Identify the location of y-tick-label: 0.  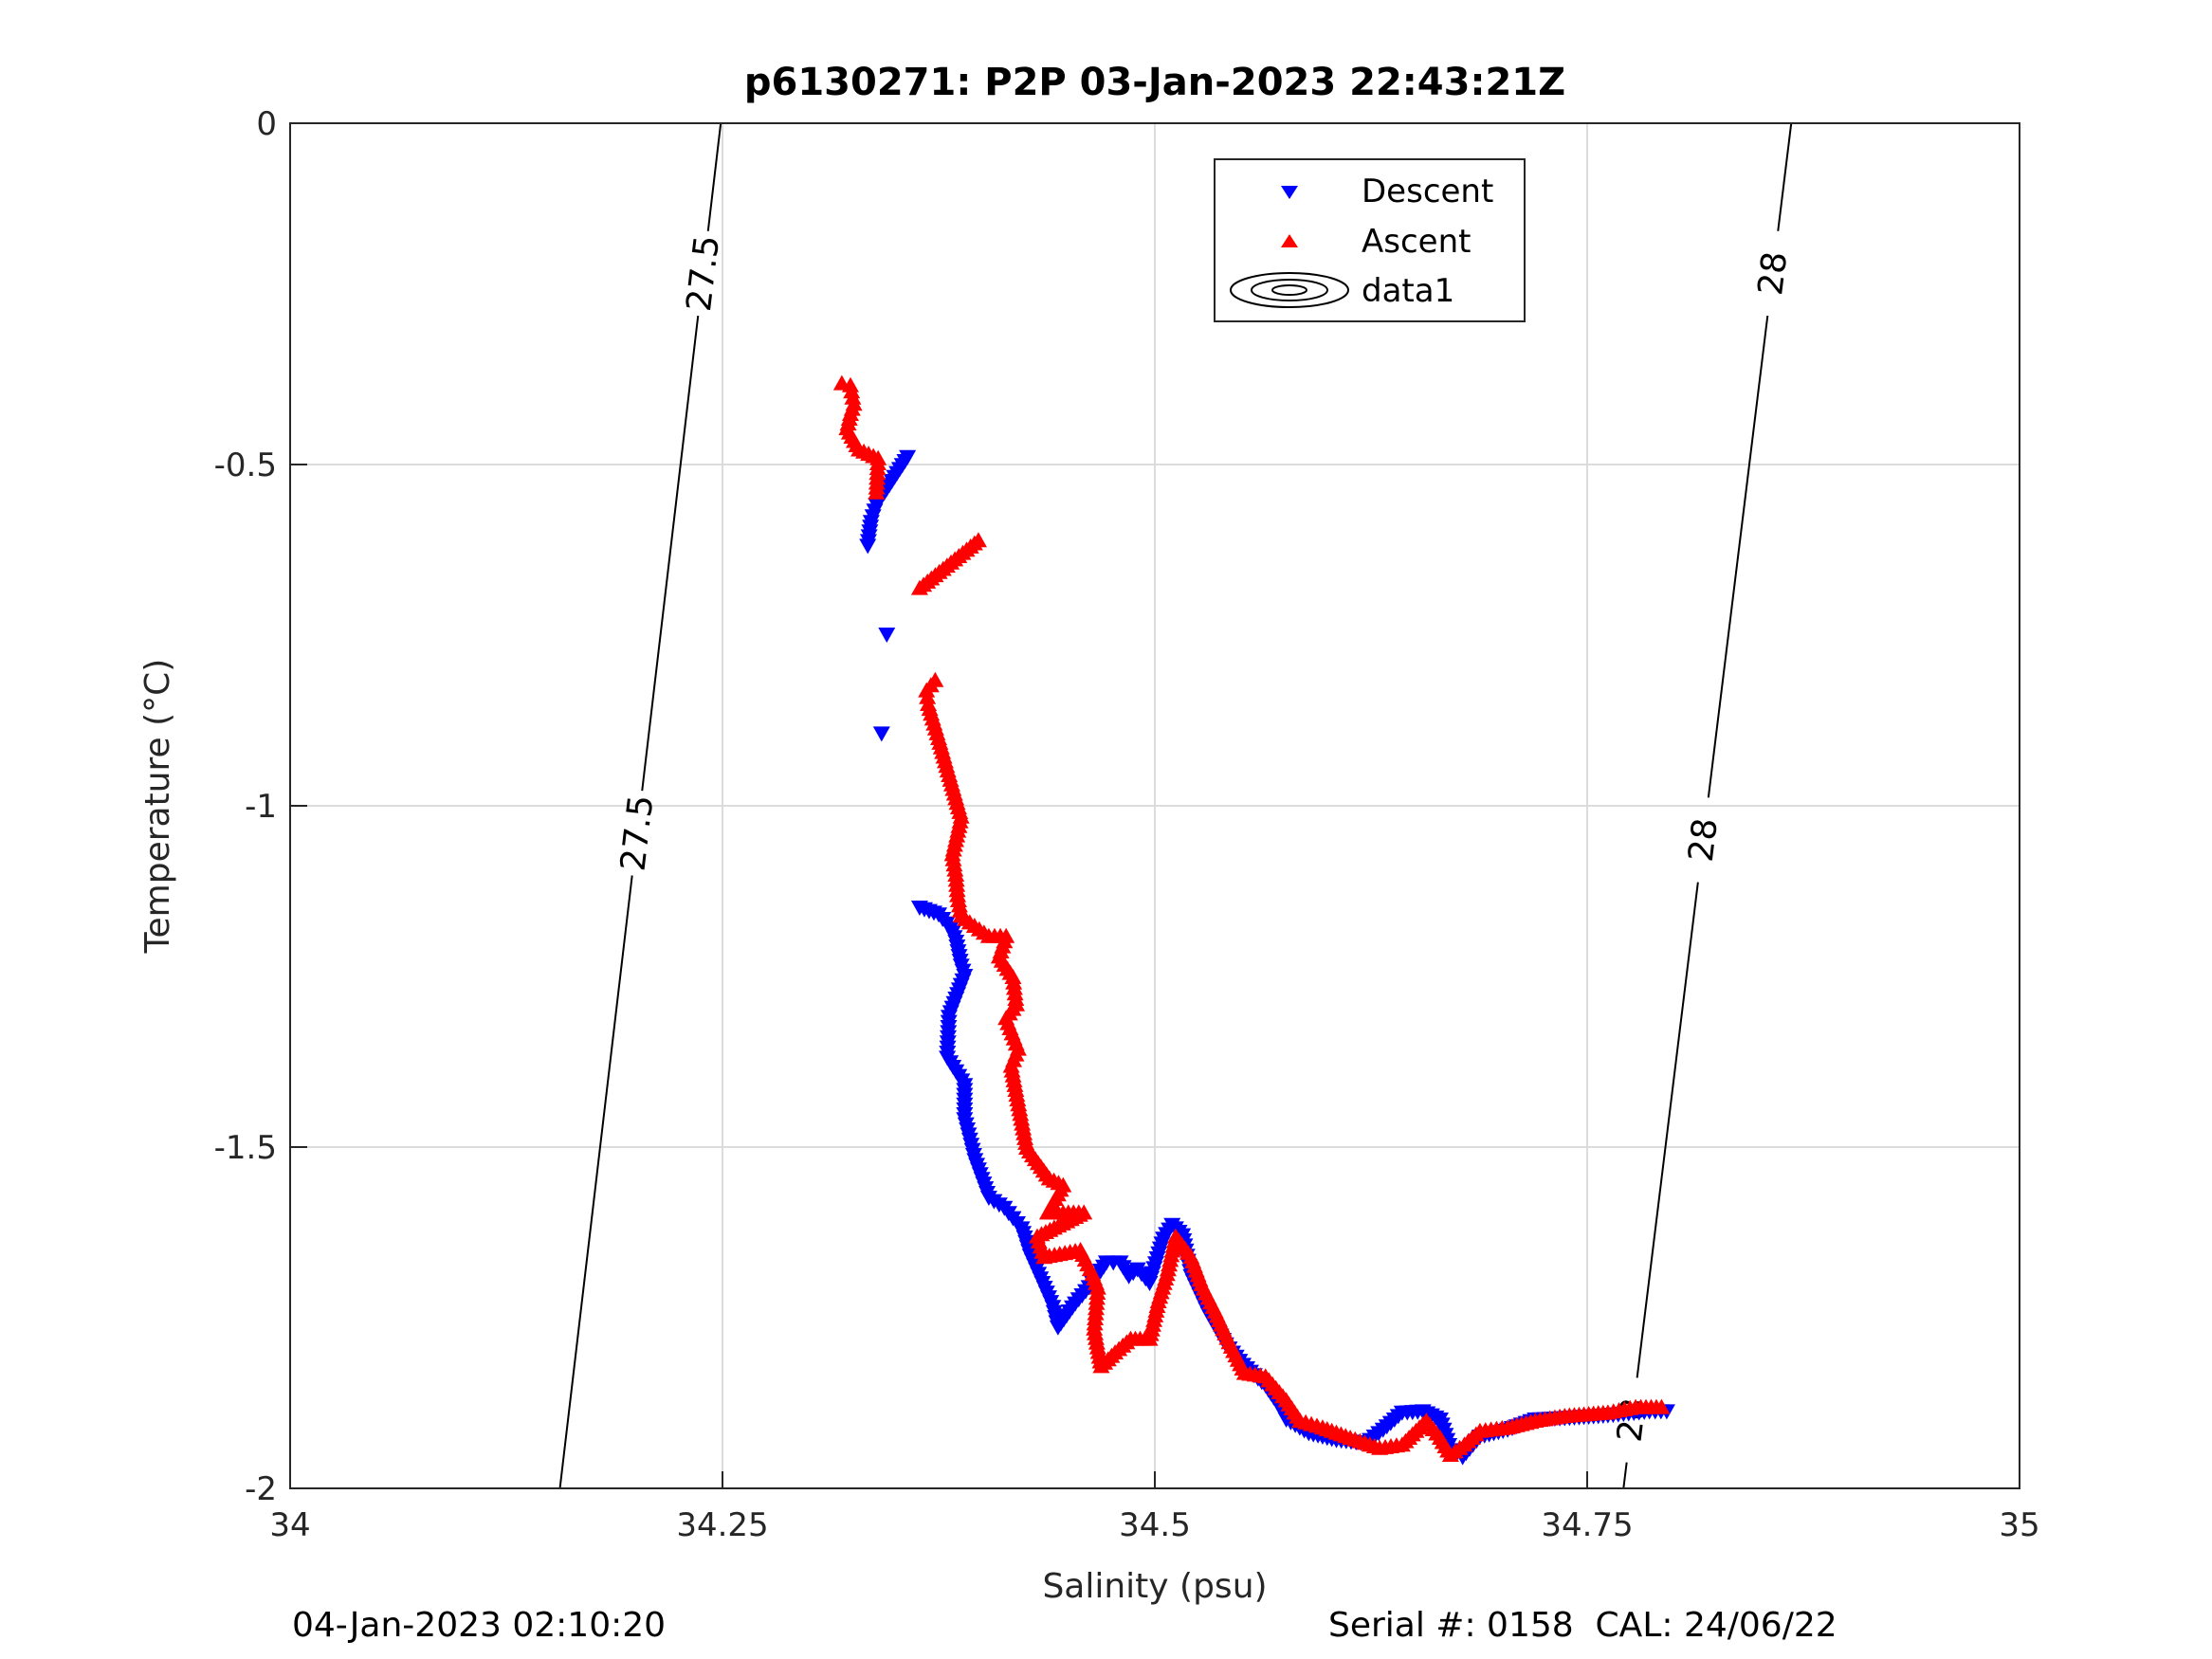
(266, 124).